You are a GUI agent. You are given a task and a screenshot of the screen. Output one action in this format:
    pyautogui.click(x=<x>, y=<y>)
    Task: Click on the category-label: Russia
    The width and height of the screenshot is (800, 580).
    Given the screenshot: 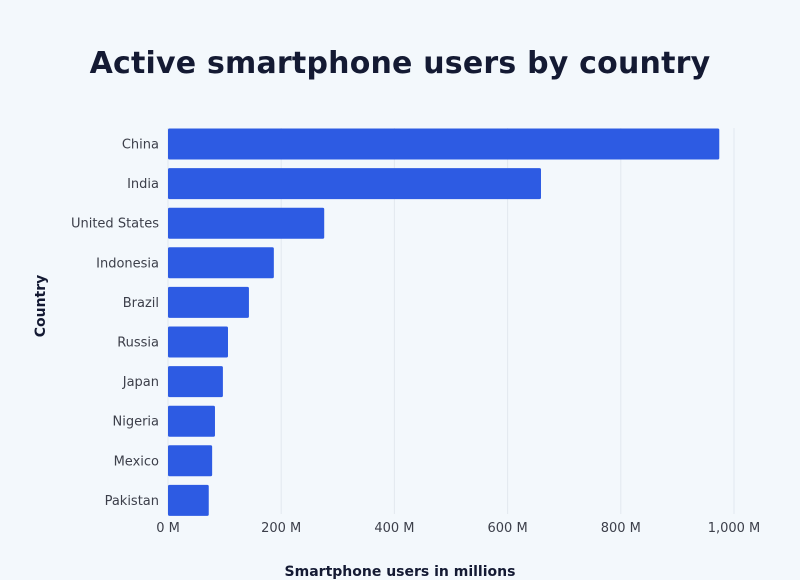 What is the action you would take?
    pyautogui.click(x=138, y=343)
    